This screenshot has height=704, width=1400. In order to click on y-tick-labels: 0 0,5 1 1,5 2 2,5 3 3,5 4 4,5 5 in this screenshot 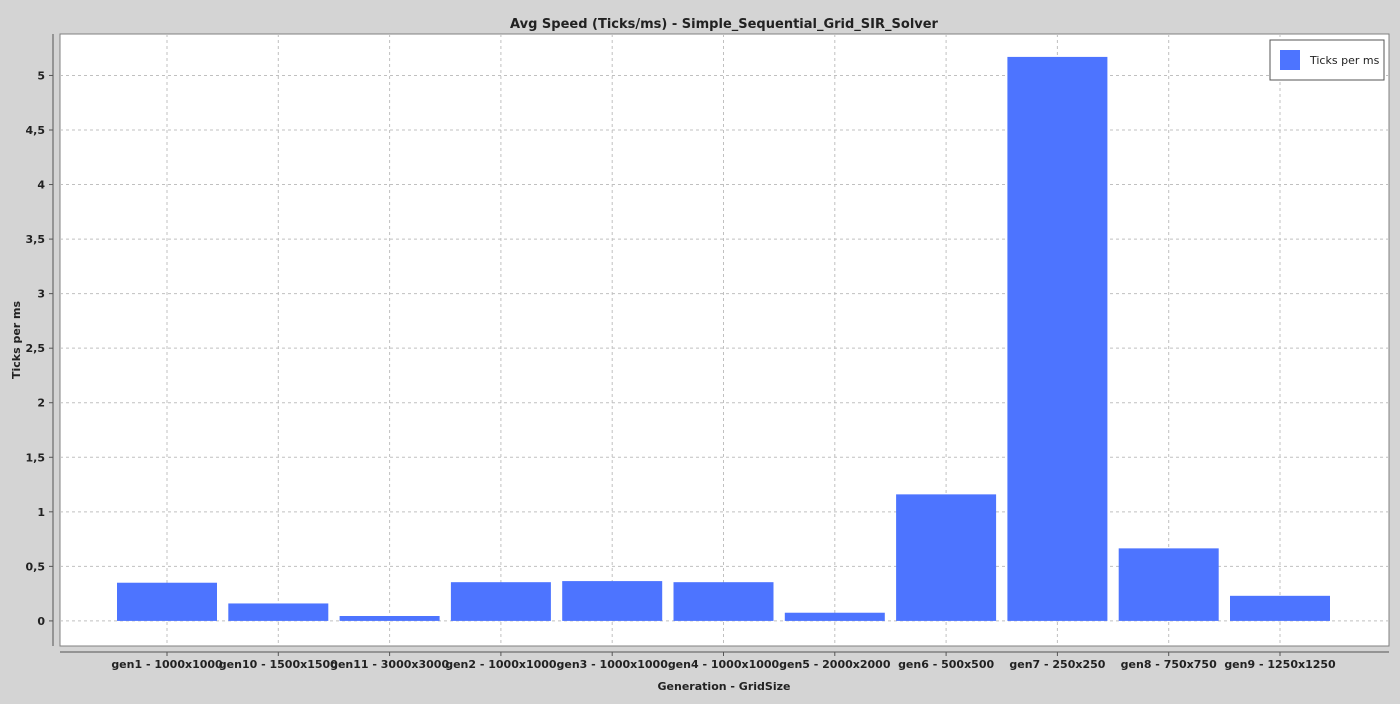, I will do `click(36, 348)`.